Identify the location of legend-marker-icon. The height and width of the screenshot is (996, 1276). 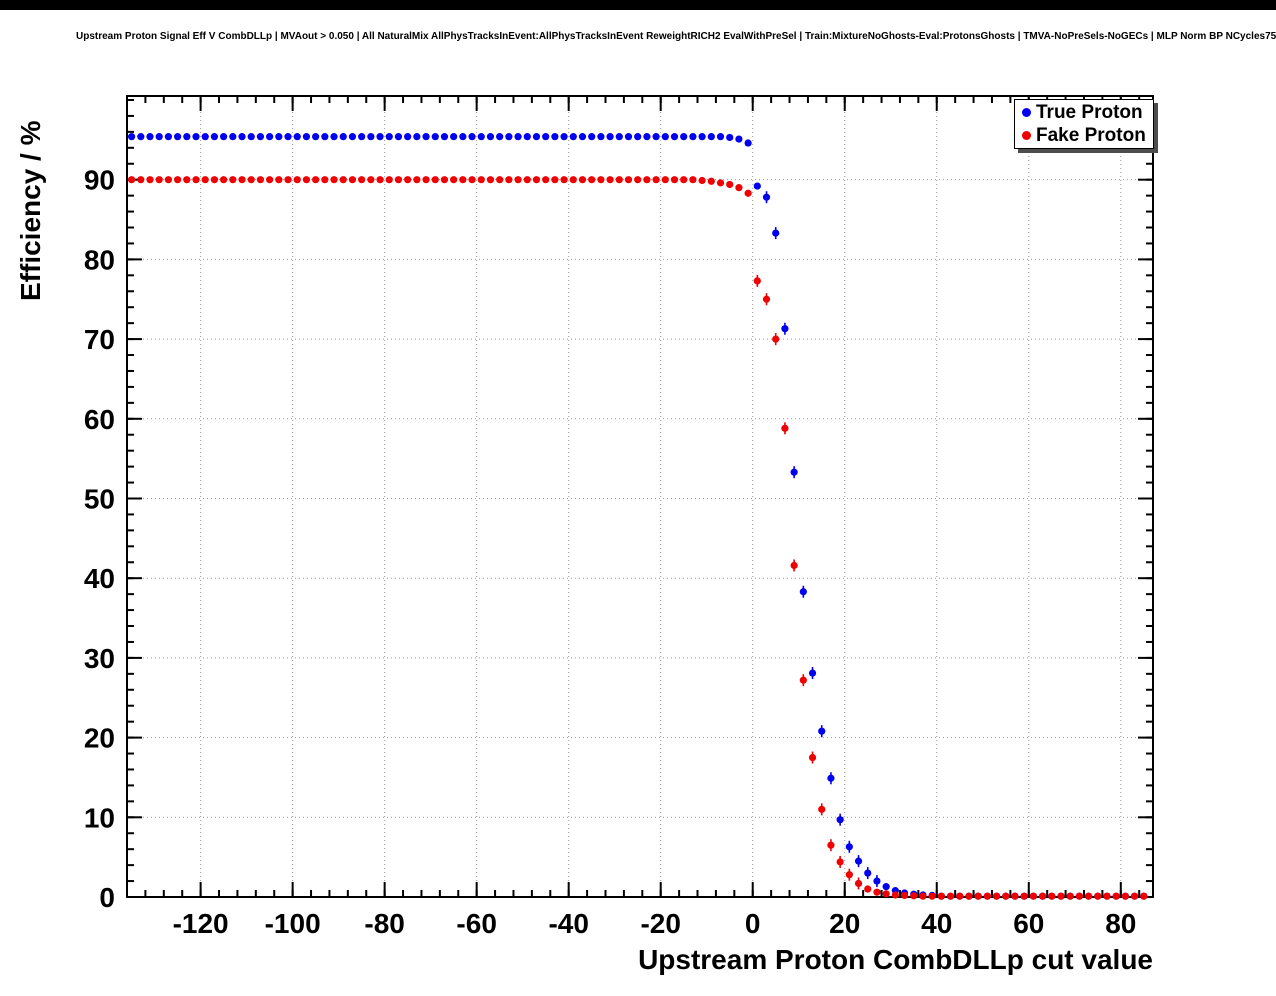
(1026, 112).